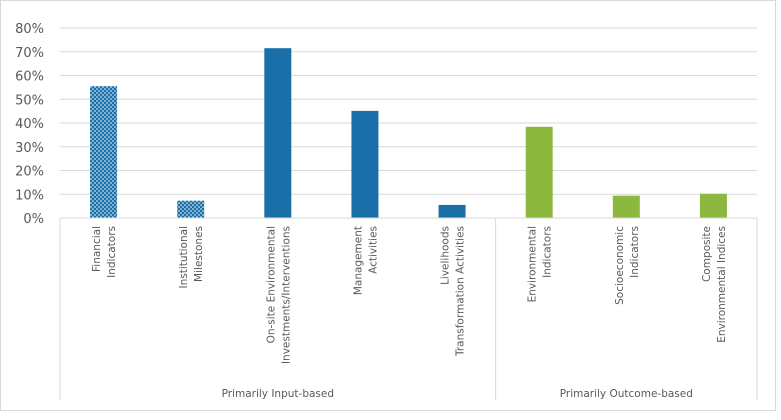 This screenshot has width=781, height=420. I want to click on group-label: Primarily Input-based, so click(278, 394).